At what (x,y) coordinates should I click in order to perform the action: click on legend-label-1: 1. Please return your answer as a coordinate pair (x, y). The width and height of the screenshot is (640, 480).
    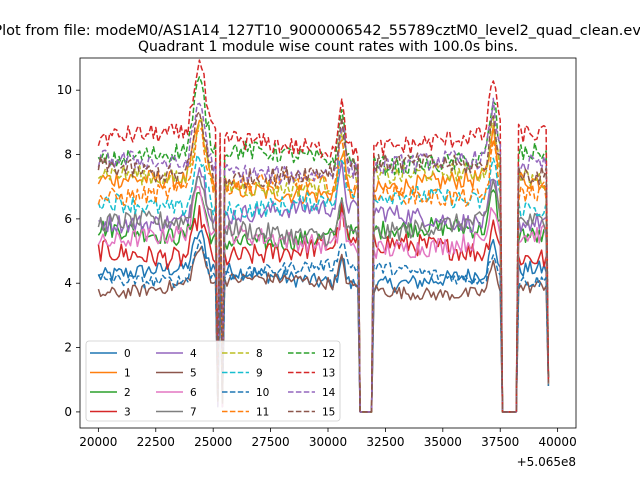
    Looking at the image, I should click on (127, 374).